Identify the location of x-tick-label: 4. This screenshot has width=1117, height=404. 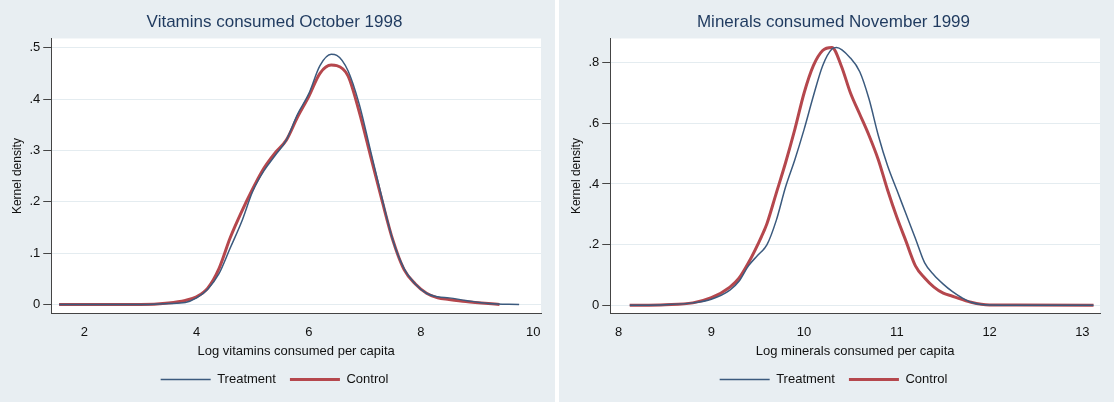
(196, 332).